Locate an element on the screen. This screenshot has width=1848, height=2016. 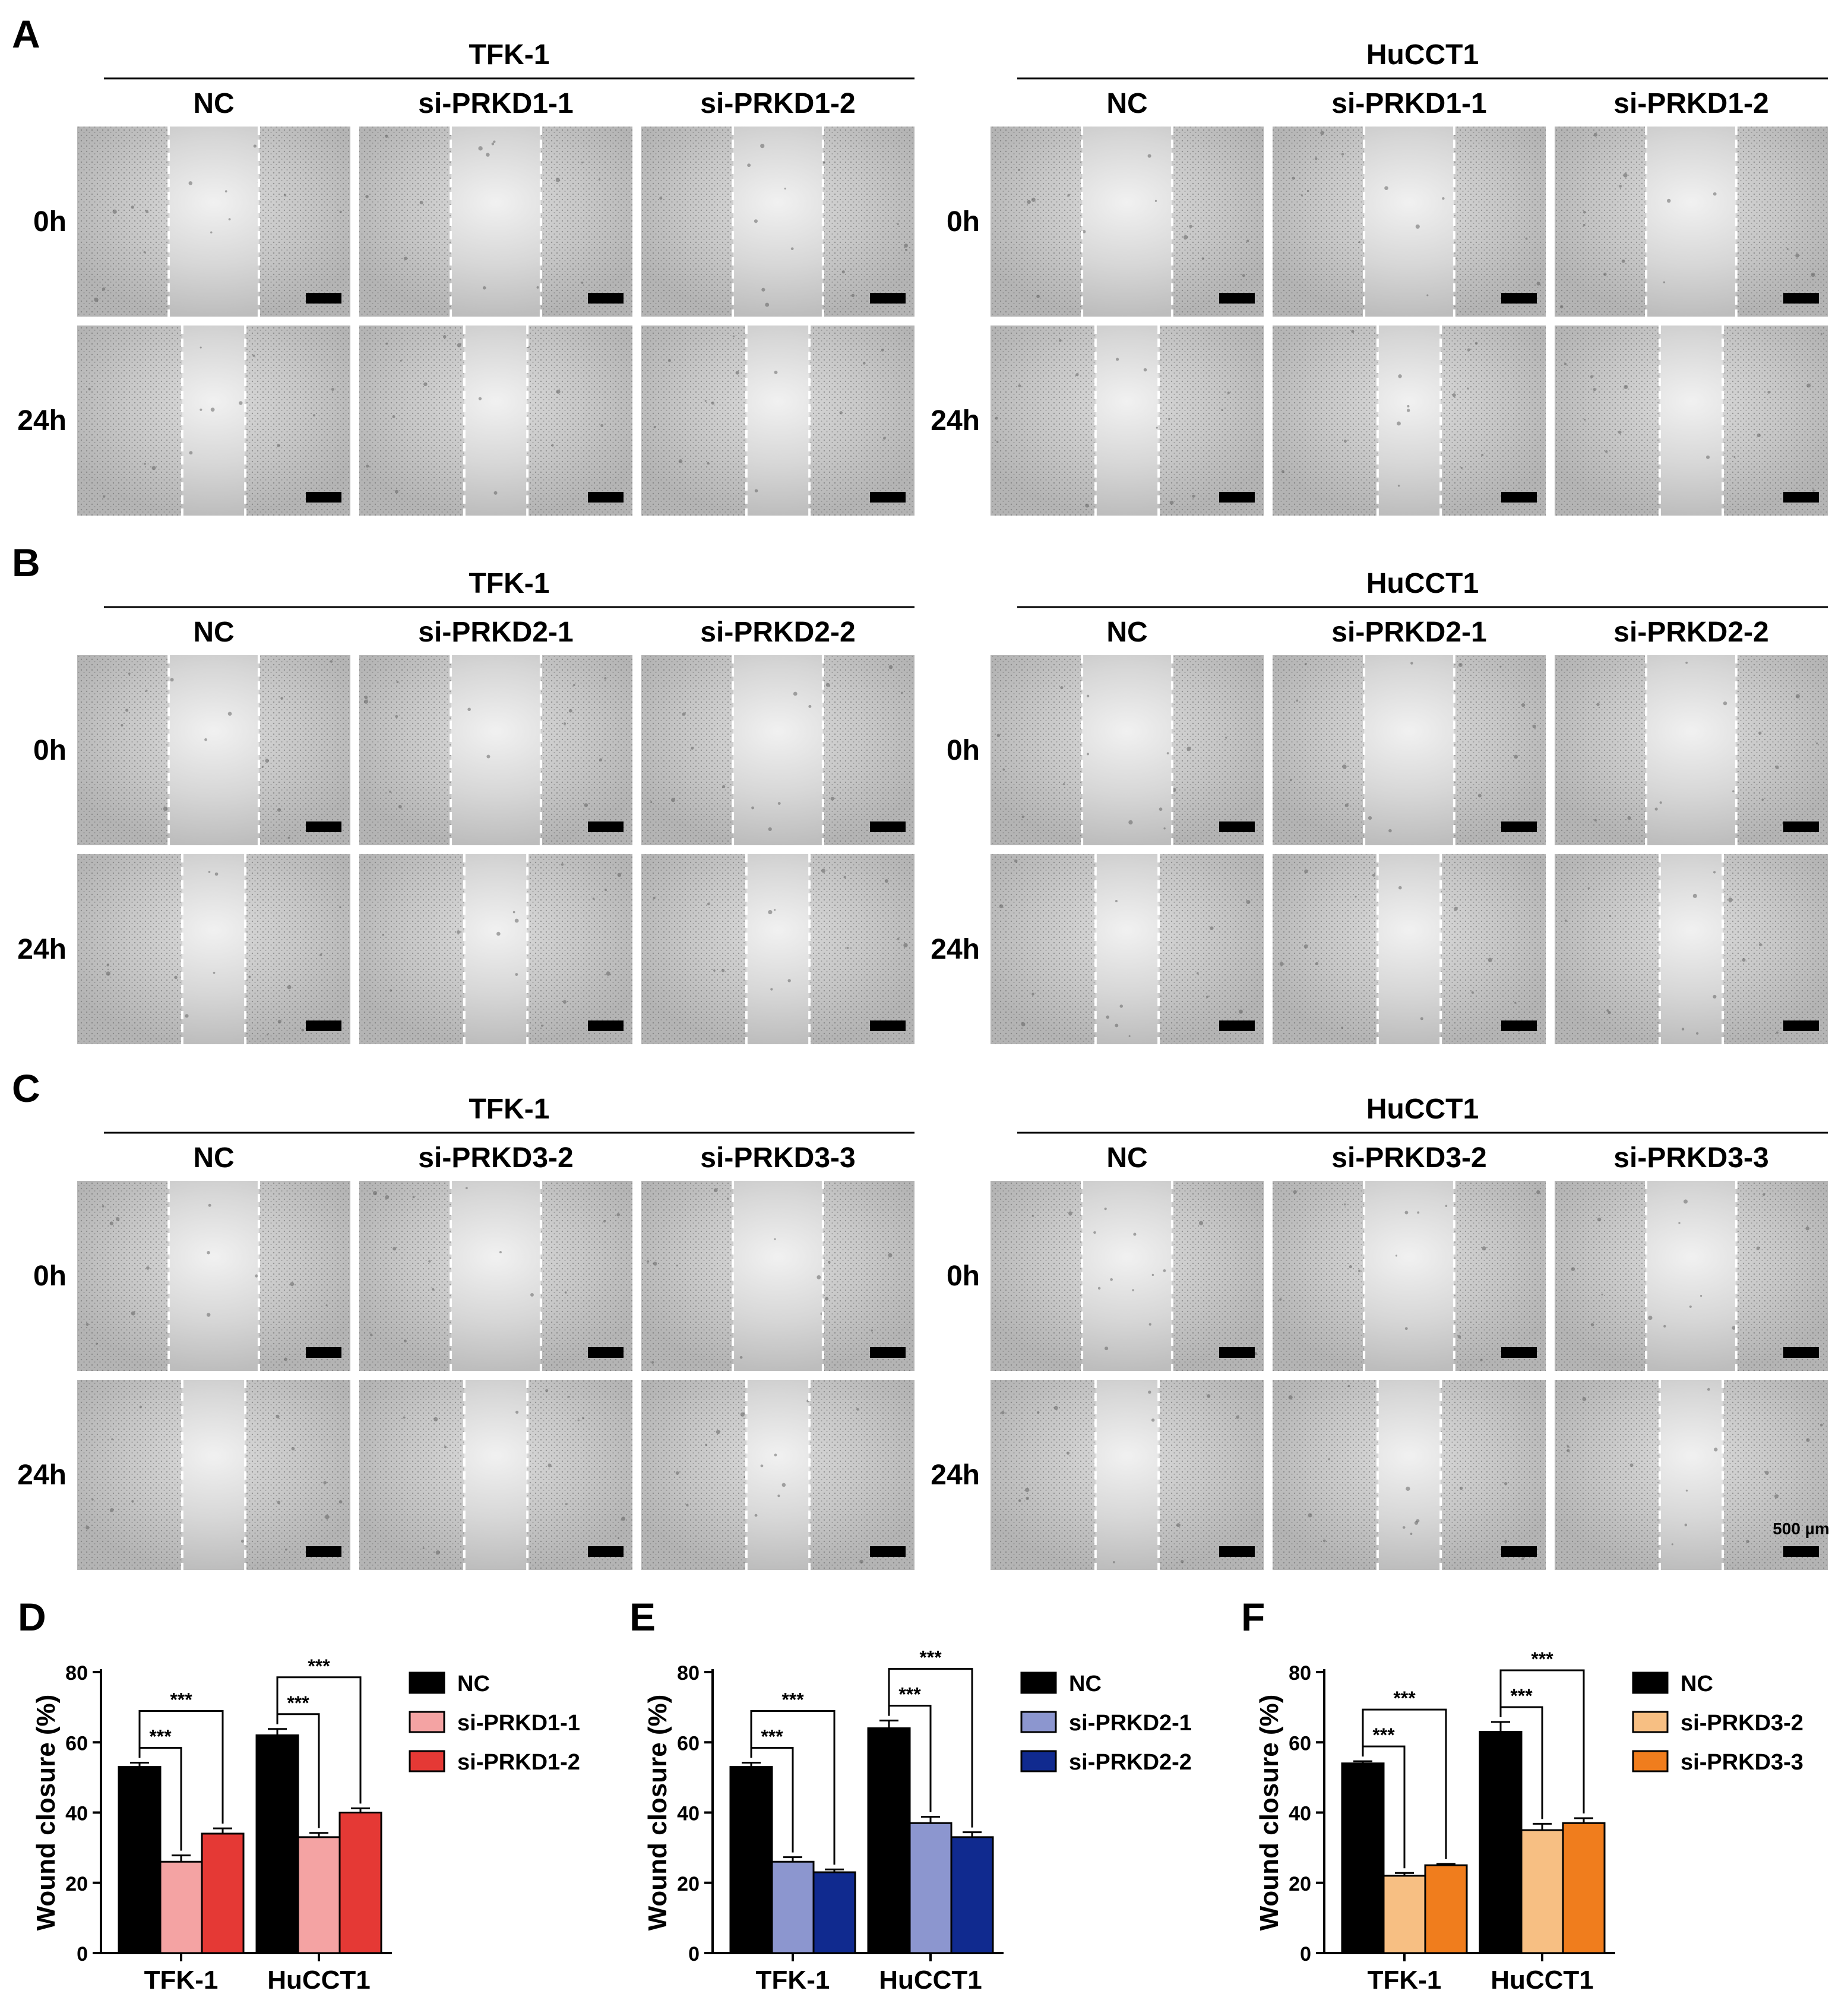
bar-si-prkd3-3-hucct1 is located at coordinates (1584, 1888).